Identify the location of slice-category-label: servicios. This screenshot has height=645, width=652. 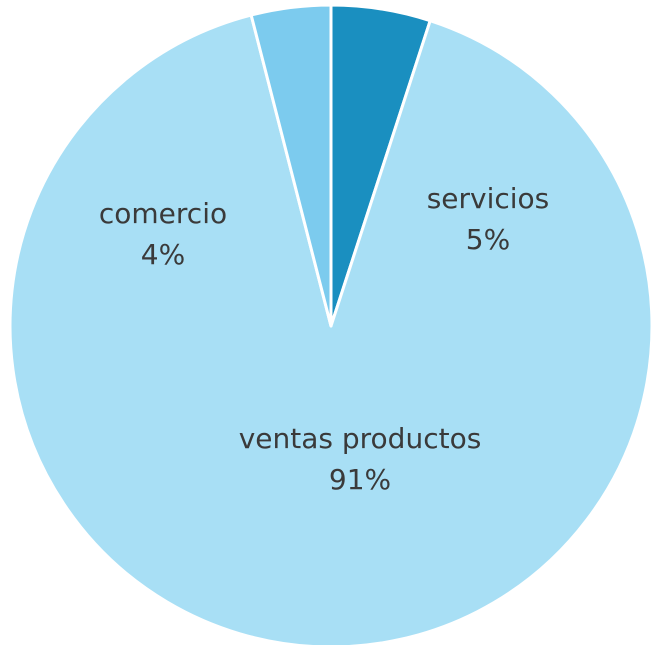
(488, 198).